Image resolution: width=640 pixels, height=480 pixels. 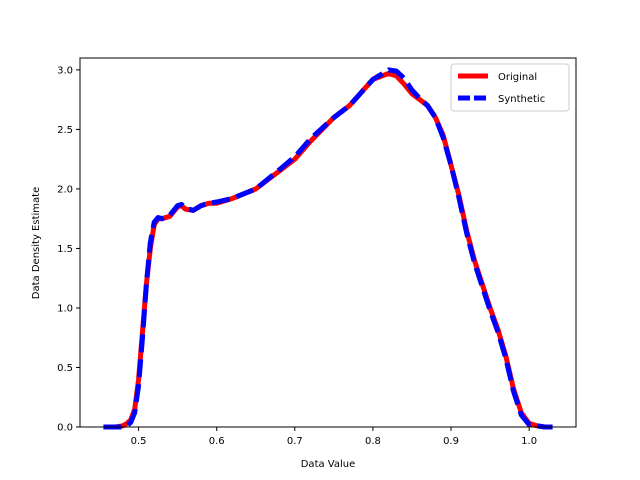 I want to click on y-axis-label: Data Density Estimate, so click(x=36, y=243).